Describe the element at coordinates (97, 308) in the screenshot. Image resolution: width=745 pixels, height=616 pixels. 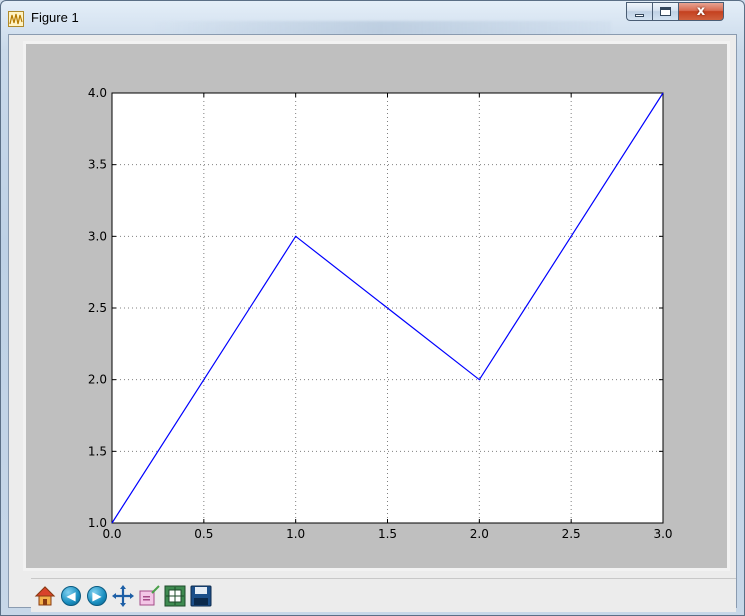
I see `y-tick-label: 2.5` at that location.